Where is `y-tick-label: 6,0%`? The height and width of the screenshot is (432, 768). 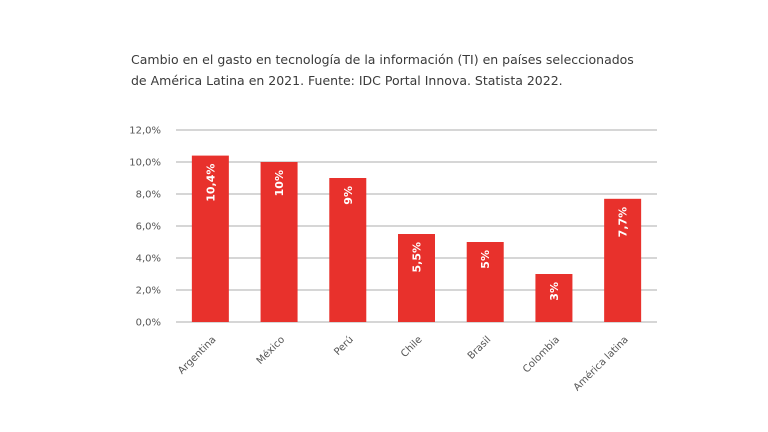 y-tick-label: 6,0% is located at coordinates (148, 227).